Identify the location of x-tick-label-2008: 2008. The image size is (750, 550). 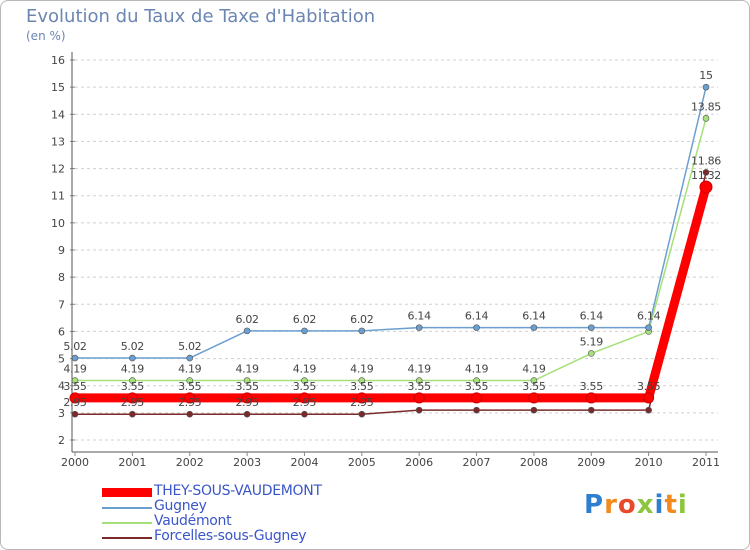
(534, 462).